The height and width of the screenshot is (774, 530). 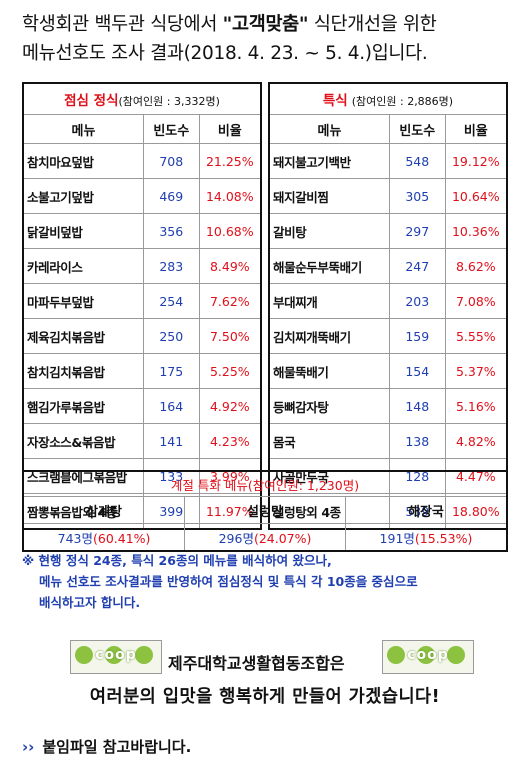 What do you see at coordinates (417, 196) in the screenshot?
I see `menu-count: 305` at bounding box center [417, 196].